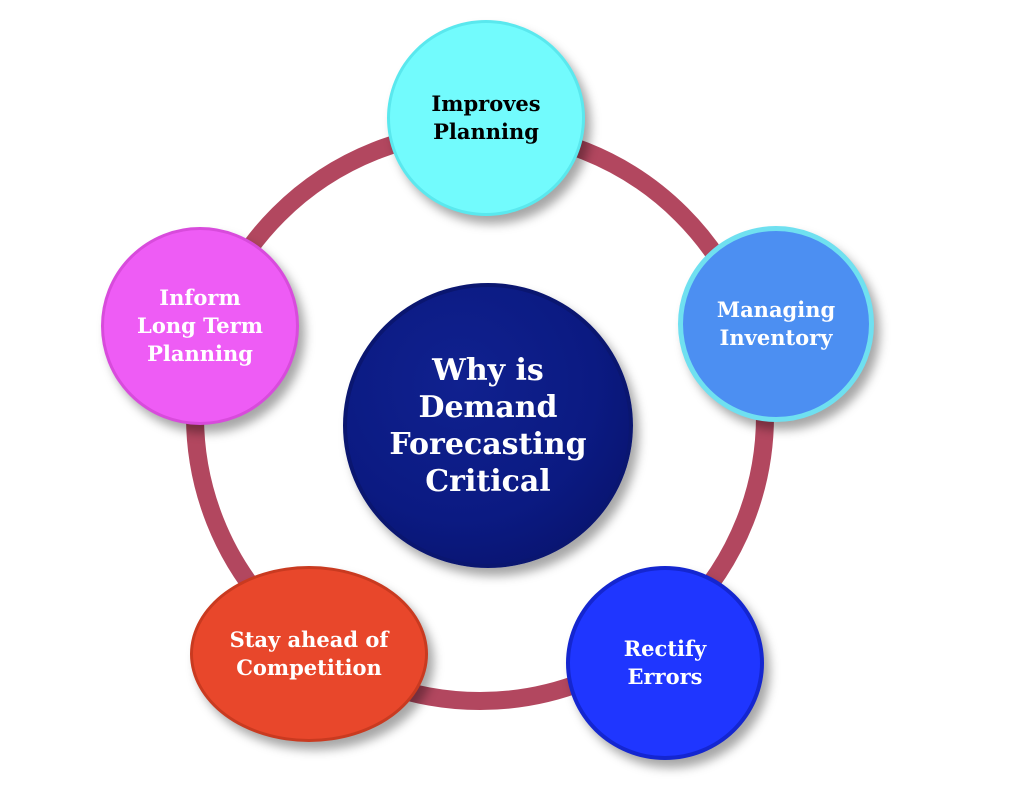  I want to click on node-inform-long-term-planning: Inform Long Term Planning, so click(200, 326).